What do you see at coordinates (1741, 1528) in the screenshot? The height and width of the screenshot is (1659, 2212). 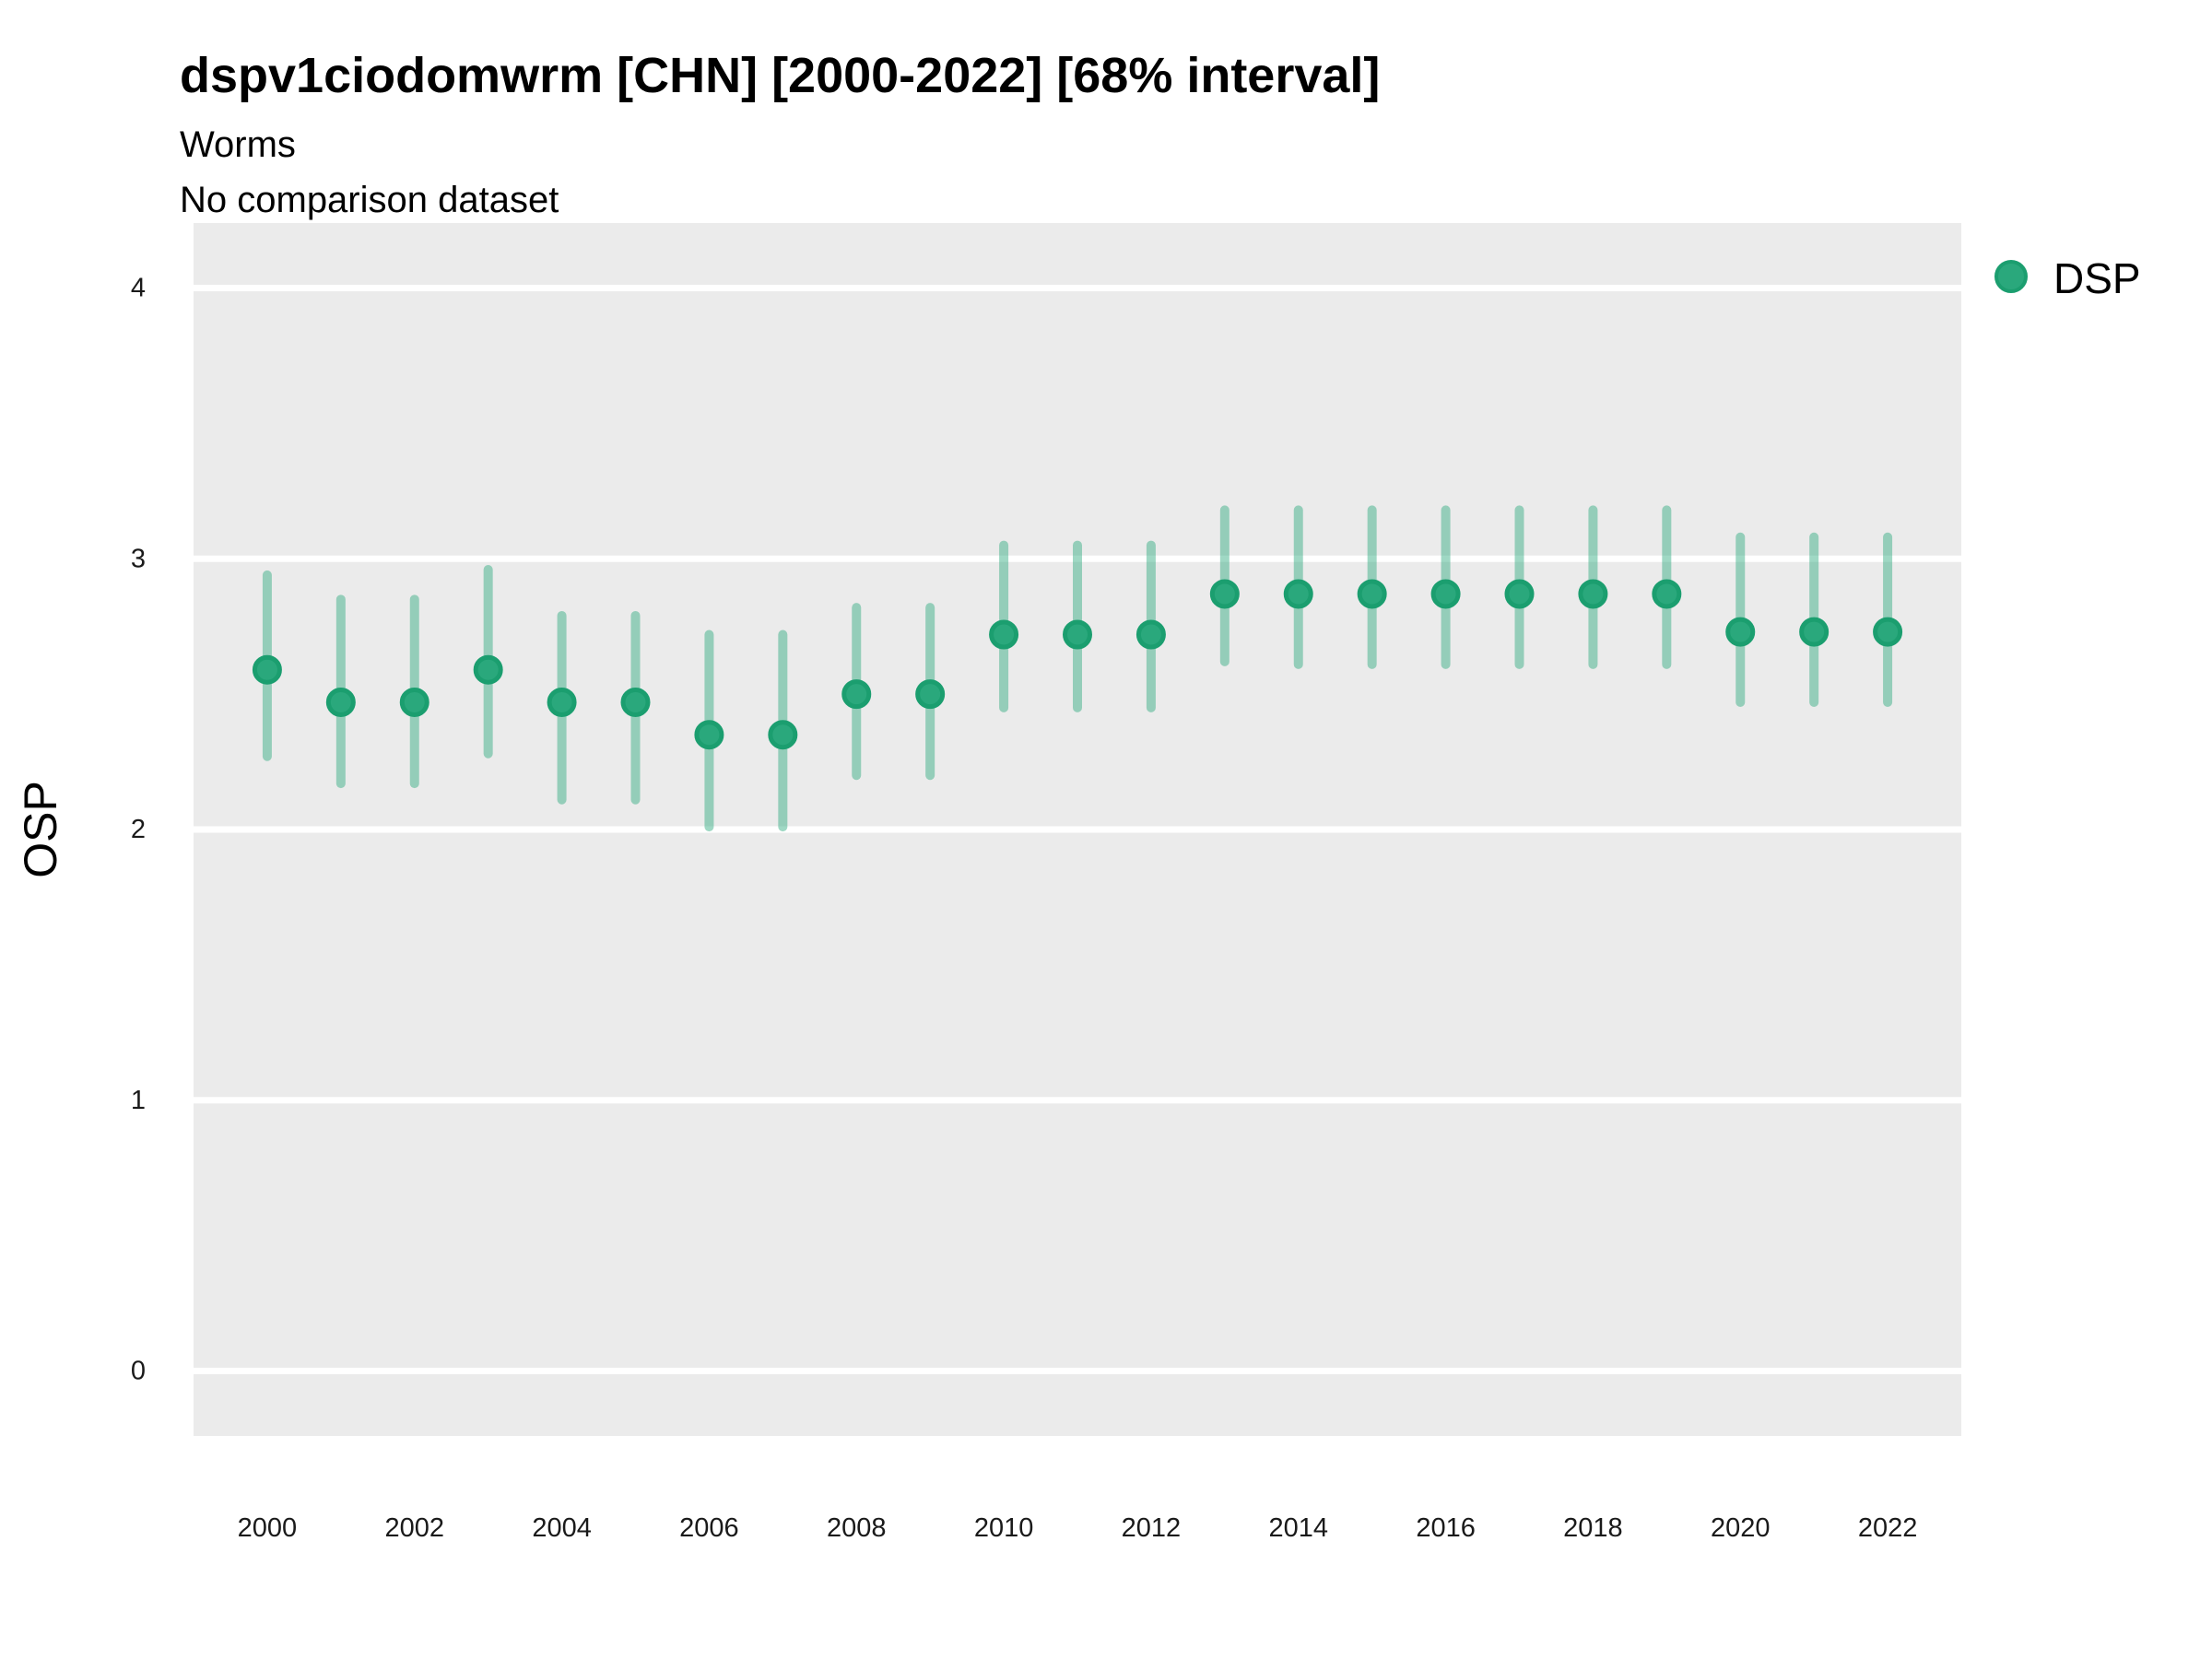 I see `x-tick-label-2020: 2020` at bounding box center [1741, 1528].